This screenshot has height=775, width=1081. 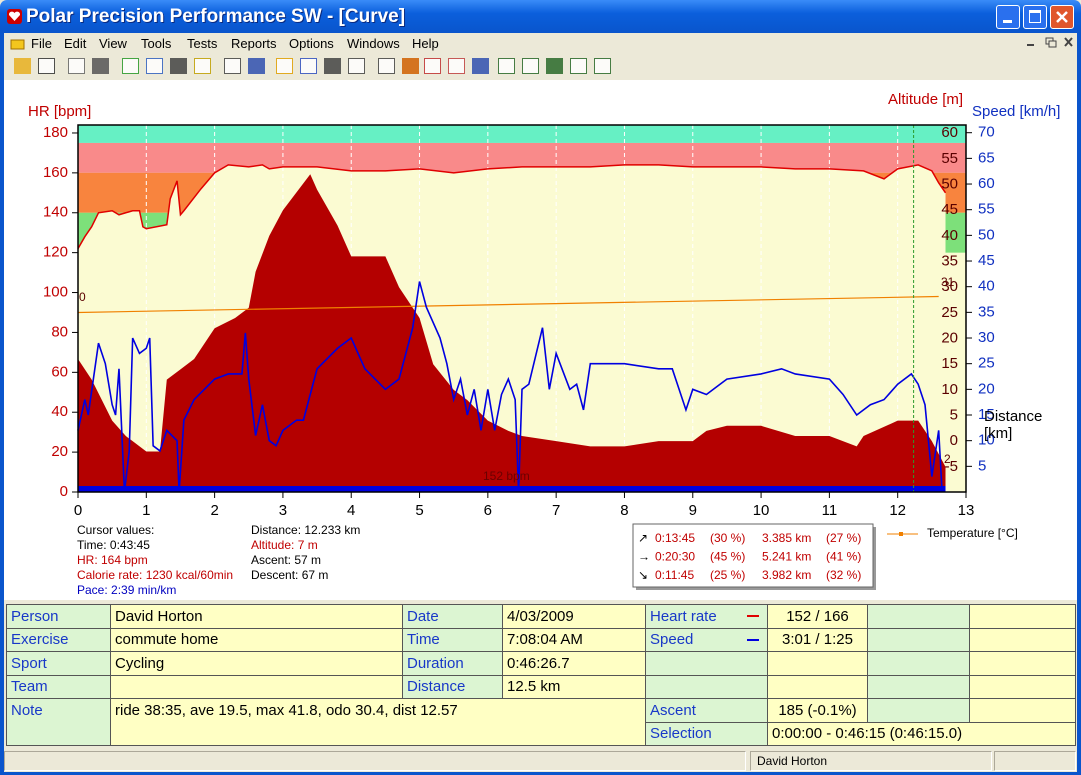 I want to click on y3-tick-label: 15, so click(x=986, y=414).